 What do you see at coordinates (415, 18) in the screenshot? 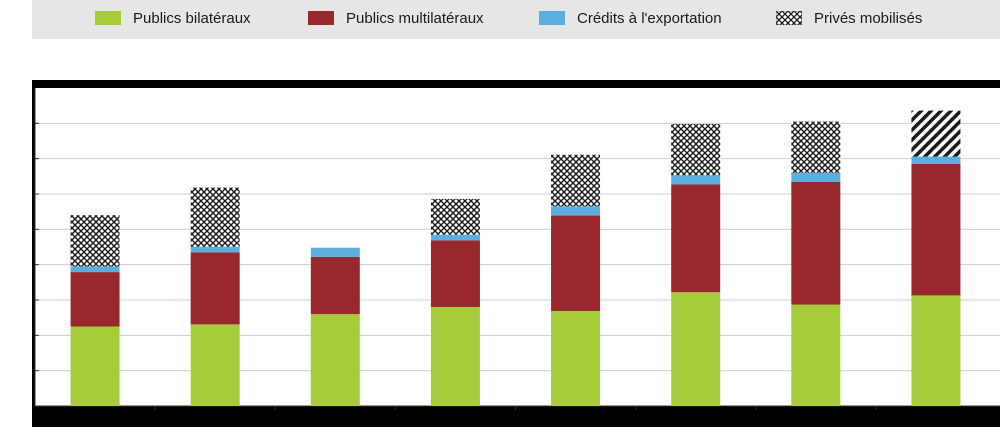
I see `legend-label-multilateral: Publics multilatéraux` at bounding box center [415, 18].